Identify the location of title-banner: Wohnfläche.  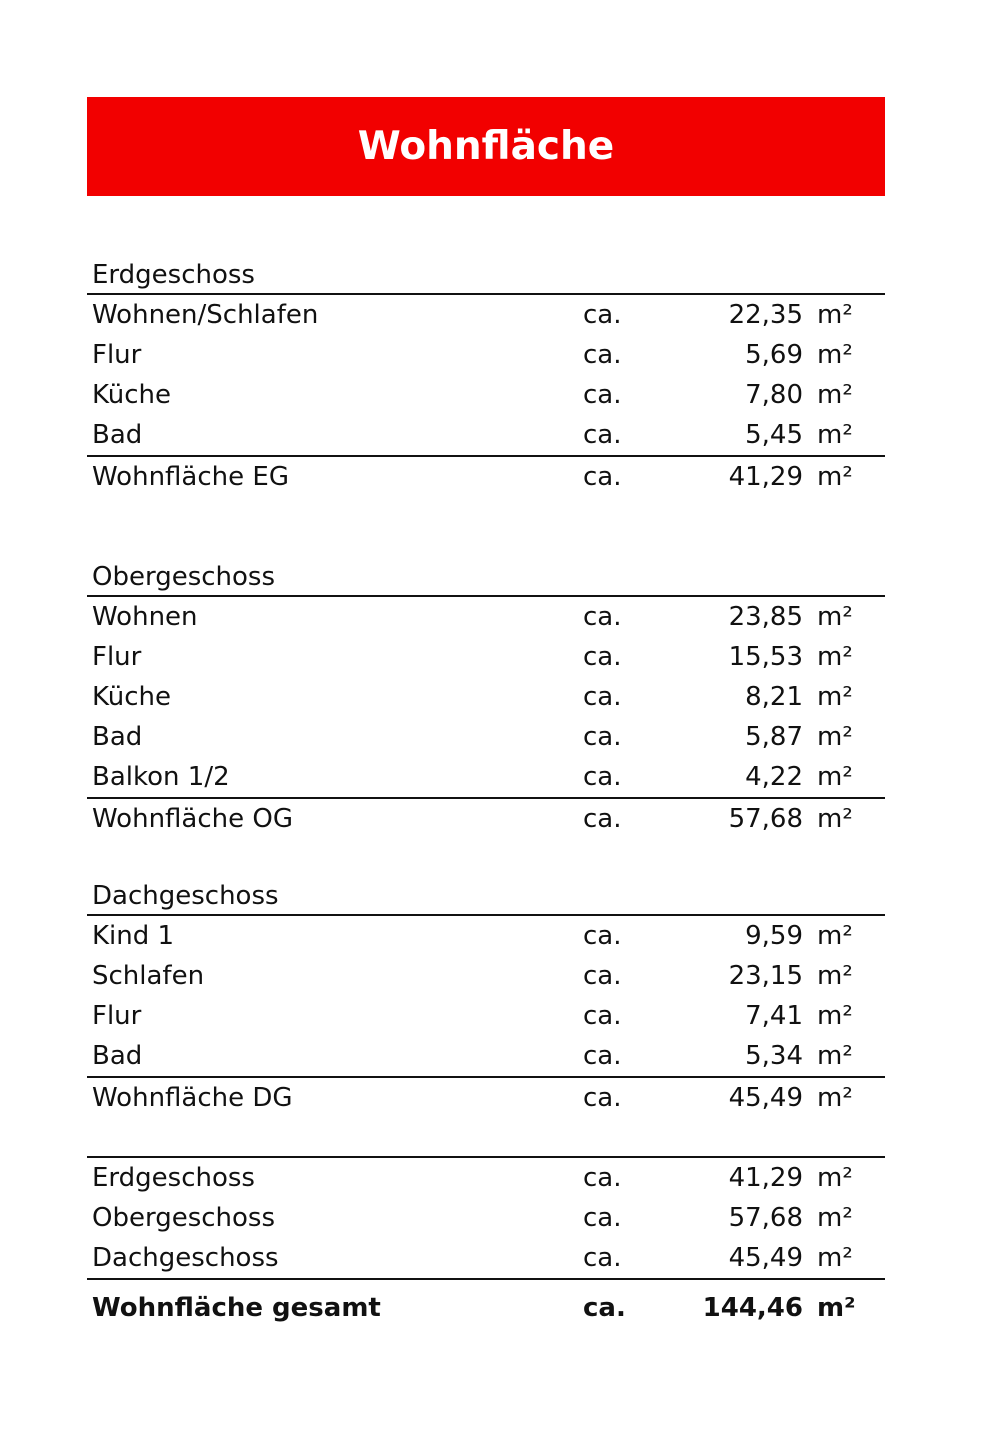
(486, 146).